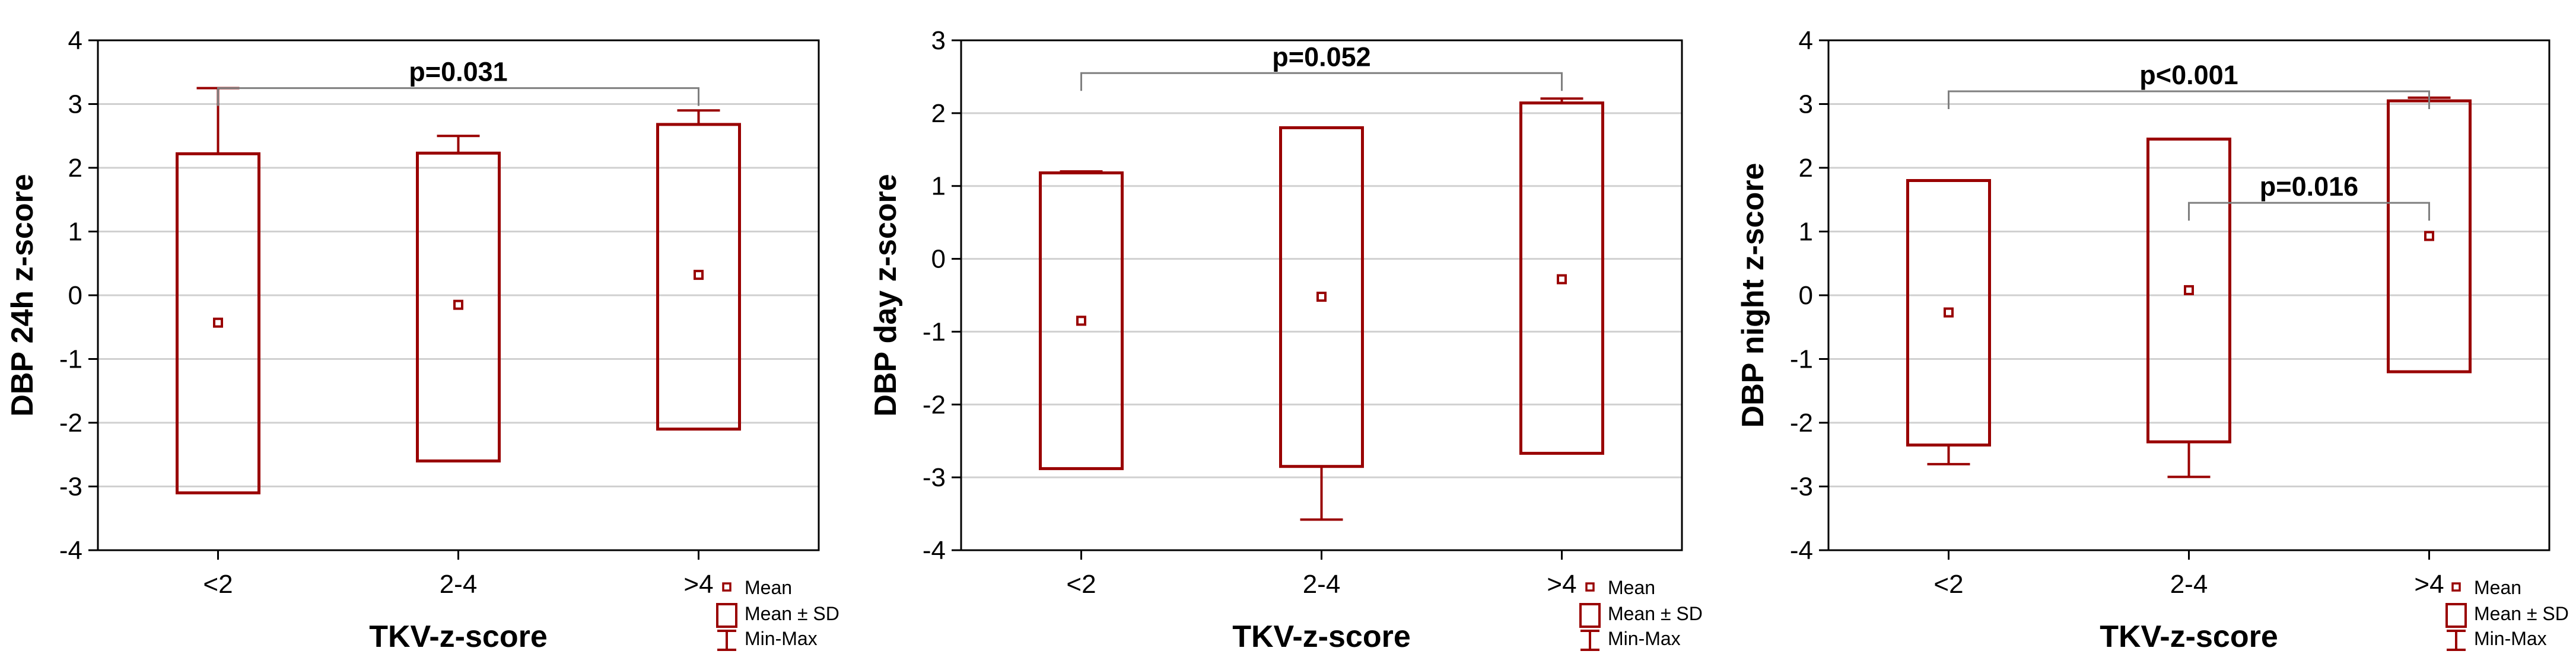 This screenshot has width=2576, height=667. I want to click on p-value-label: p=0.031, so click(458, 72).